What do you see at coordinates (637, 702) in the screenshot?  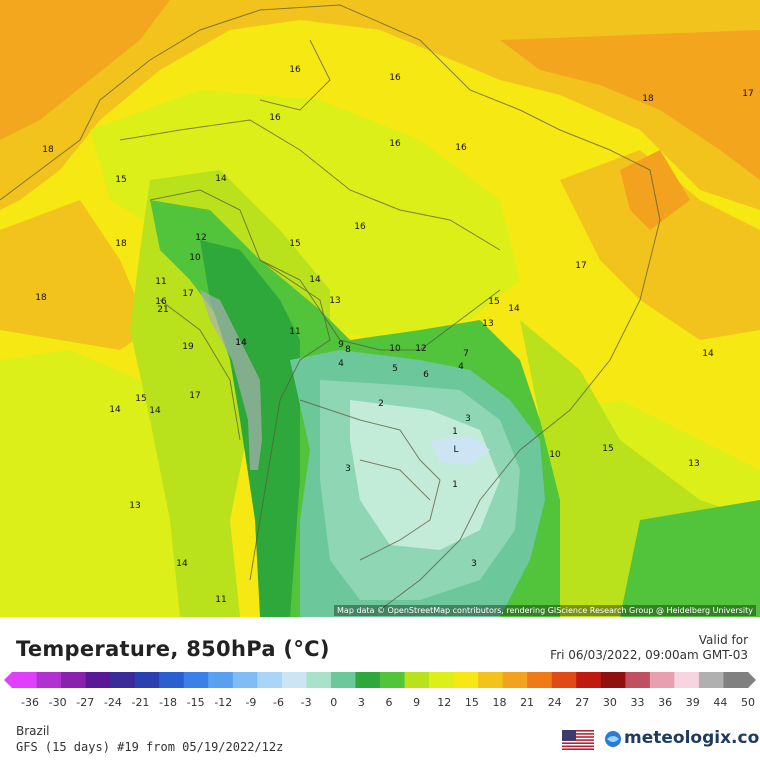 I see `colorbar-tick-label: 33` at bounding box center [637, 702].